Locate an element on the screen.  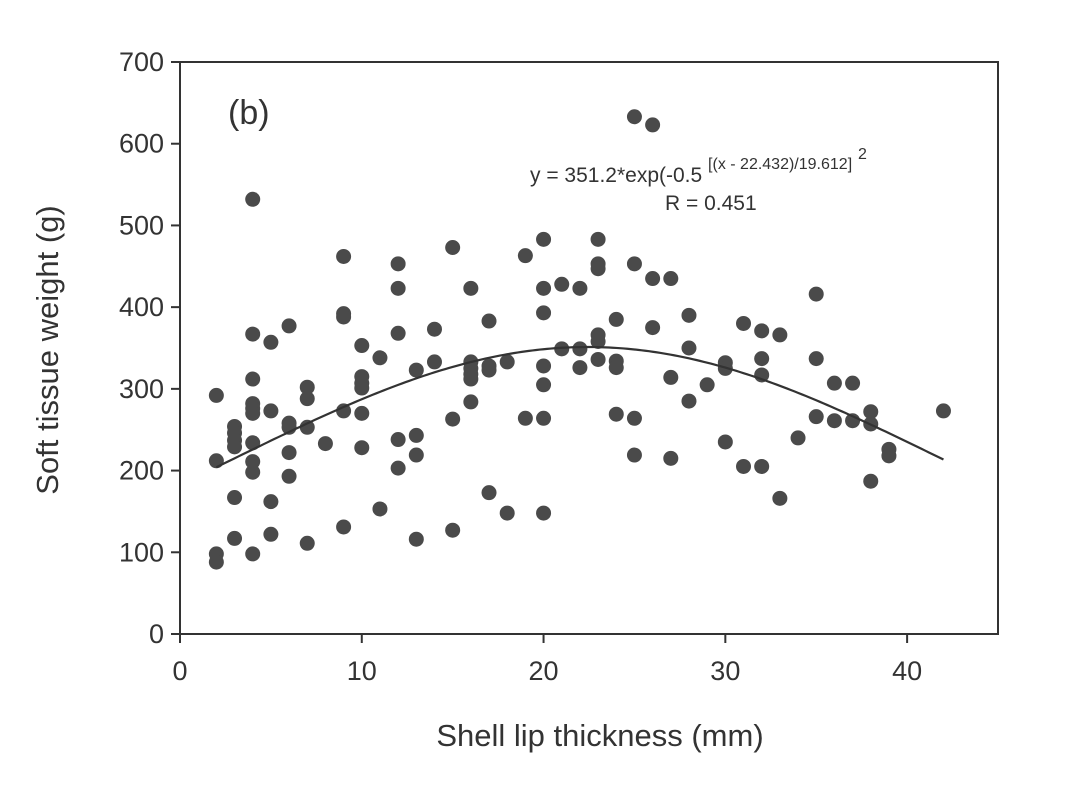
x-tick-label: 20 is located at coordinates (544, 671).